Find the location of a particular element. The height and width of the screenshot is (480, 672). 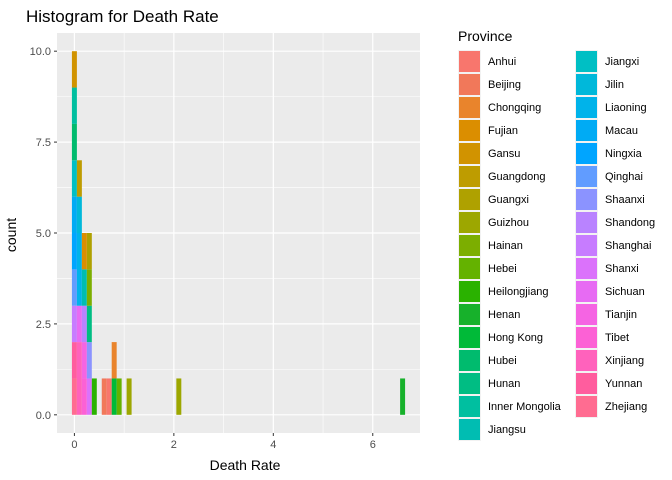

bar-segment-xinjiang is located at coordinates (79, 378).